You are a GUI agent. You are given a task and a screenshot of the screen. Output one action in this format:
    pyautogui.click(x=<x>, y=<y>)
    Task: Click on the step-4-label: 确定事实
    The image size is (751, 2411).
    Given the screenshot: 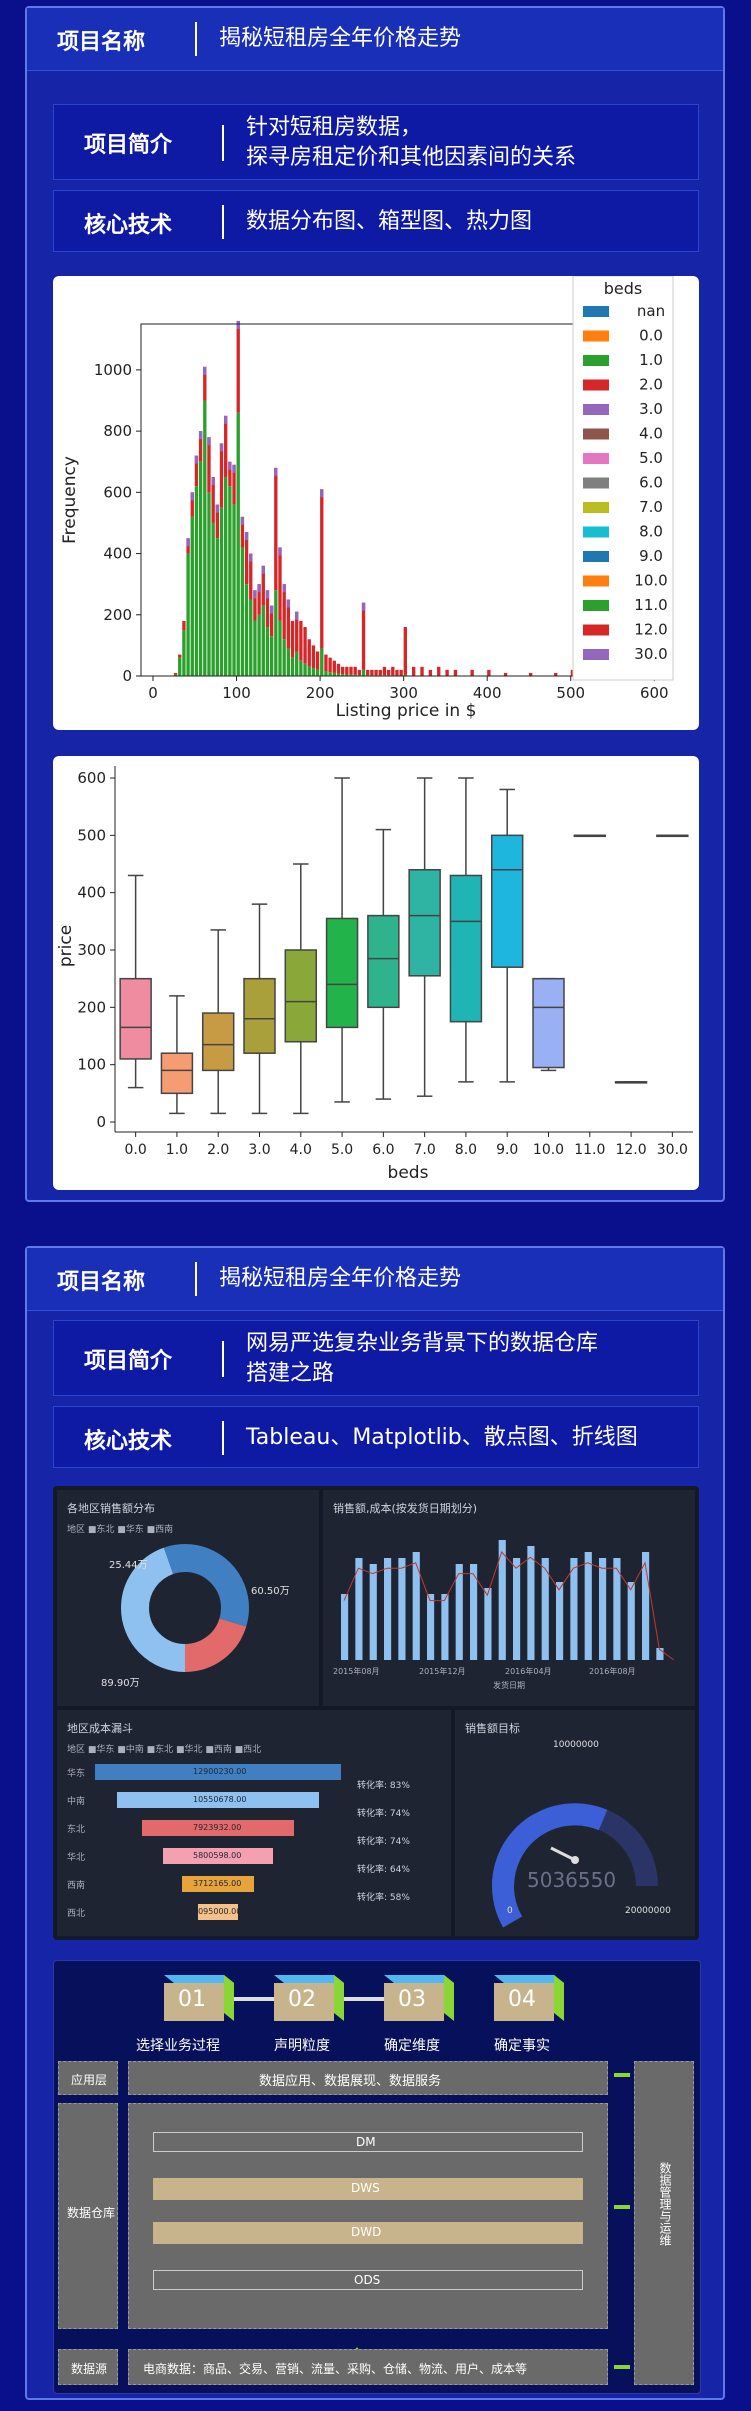 What is the action you would take?
    pyautogui.click(x=522, y=2046)
    